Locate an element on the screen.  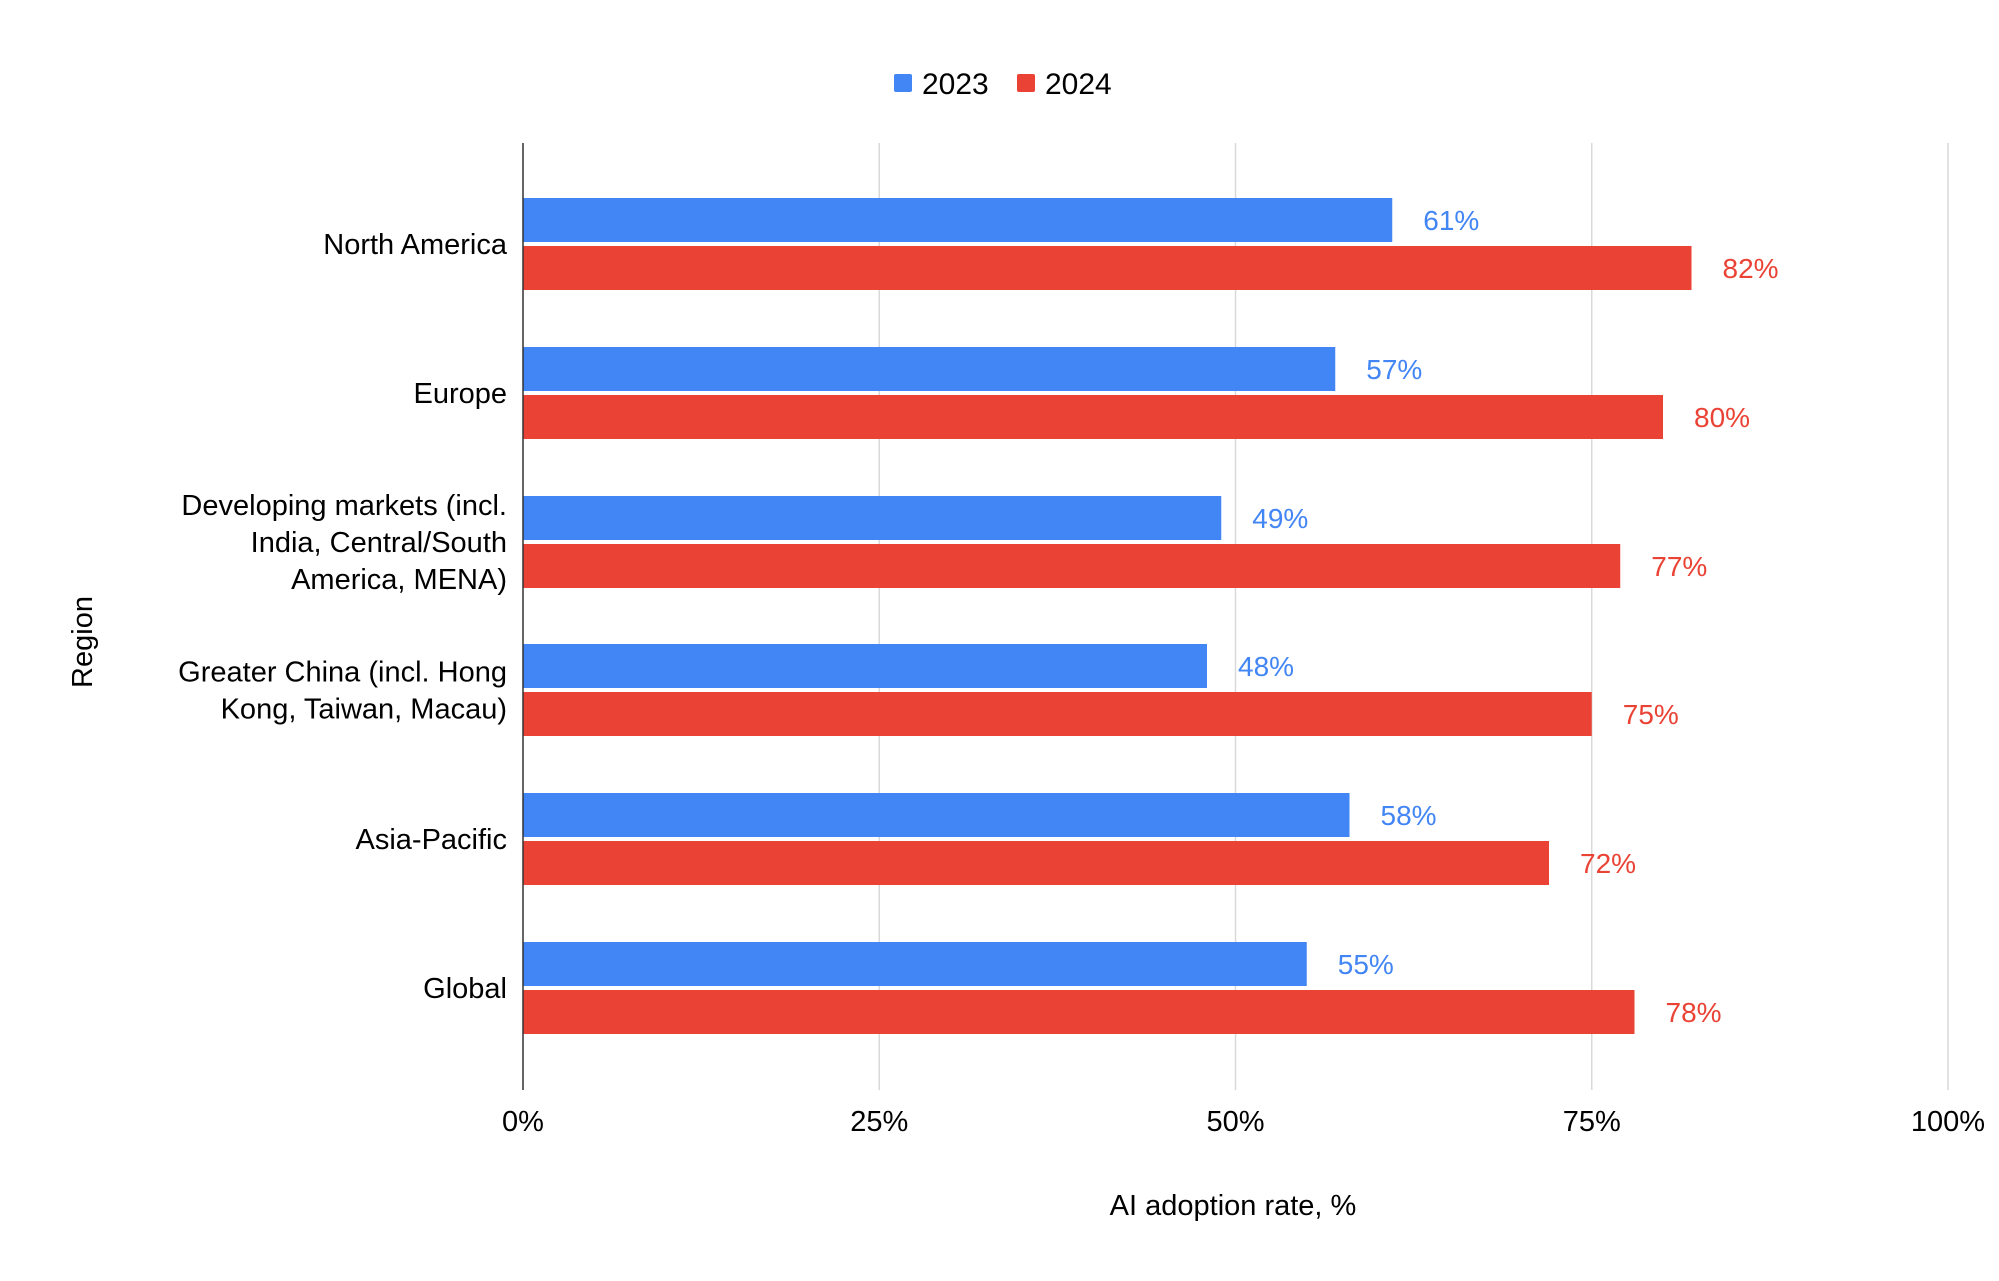
category-label-line: Greater China (incl. Hong is located at coordinates (342, 673).